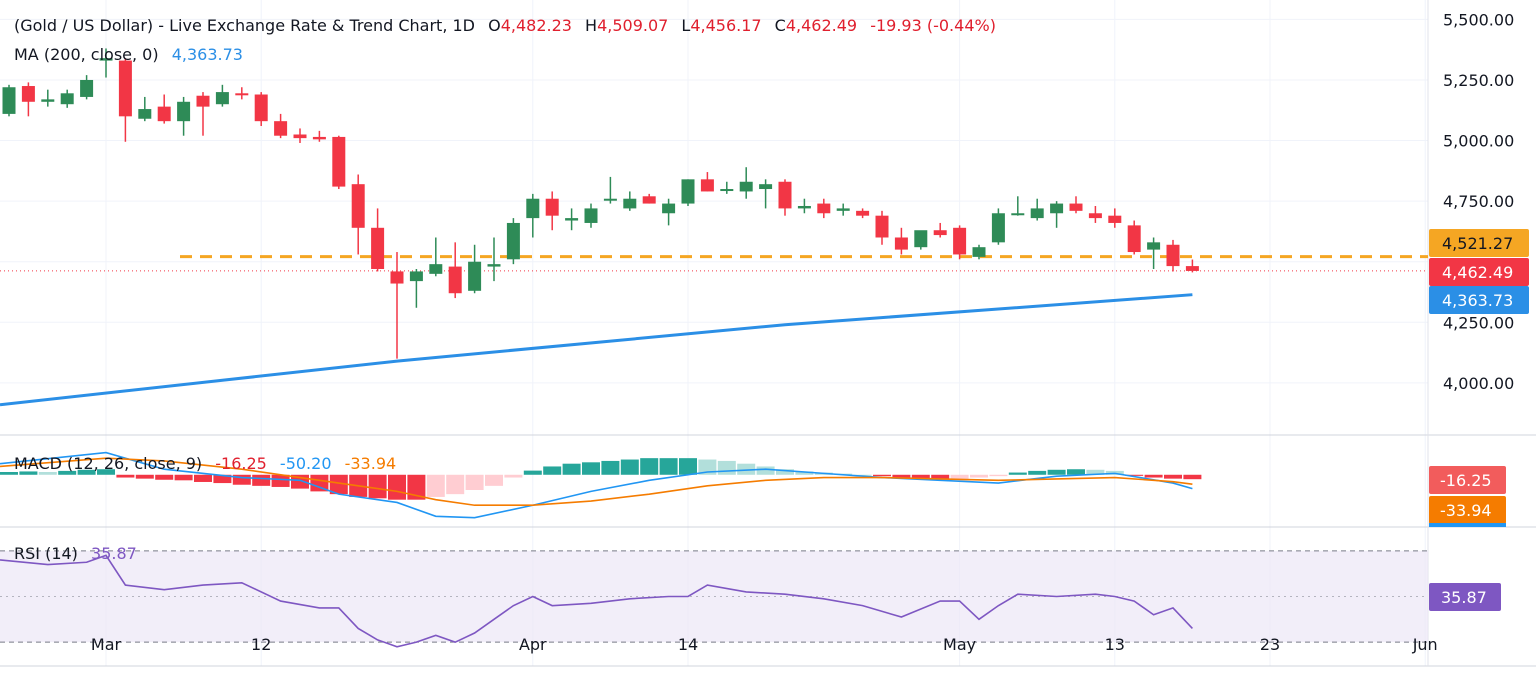 This screenshot has width=1536, height=688. What do you see at coordinates (371, 463) in the screenshot?
I see `macd-legend-signal: -33.94` at bounding box center [371, 463].